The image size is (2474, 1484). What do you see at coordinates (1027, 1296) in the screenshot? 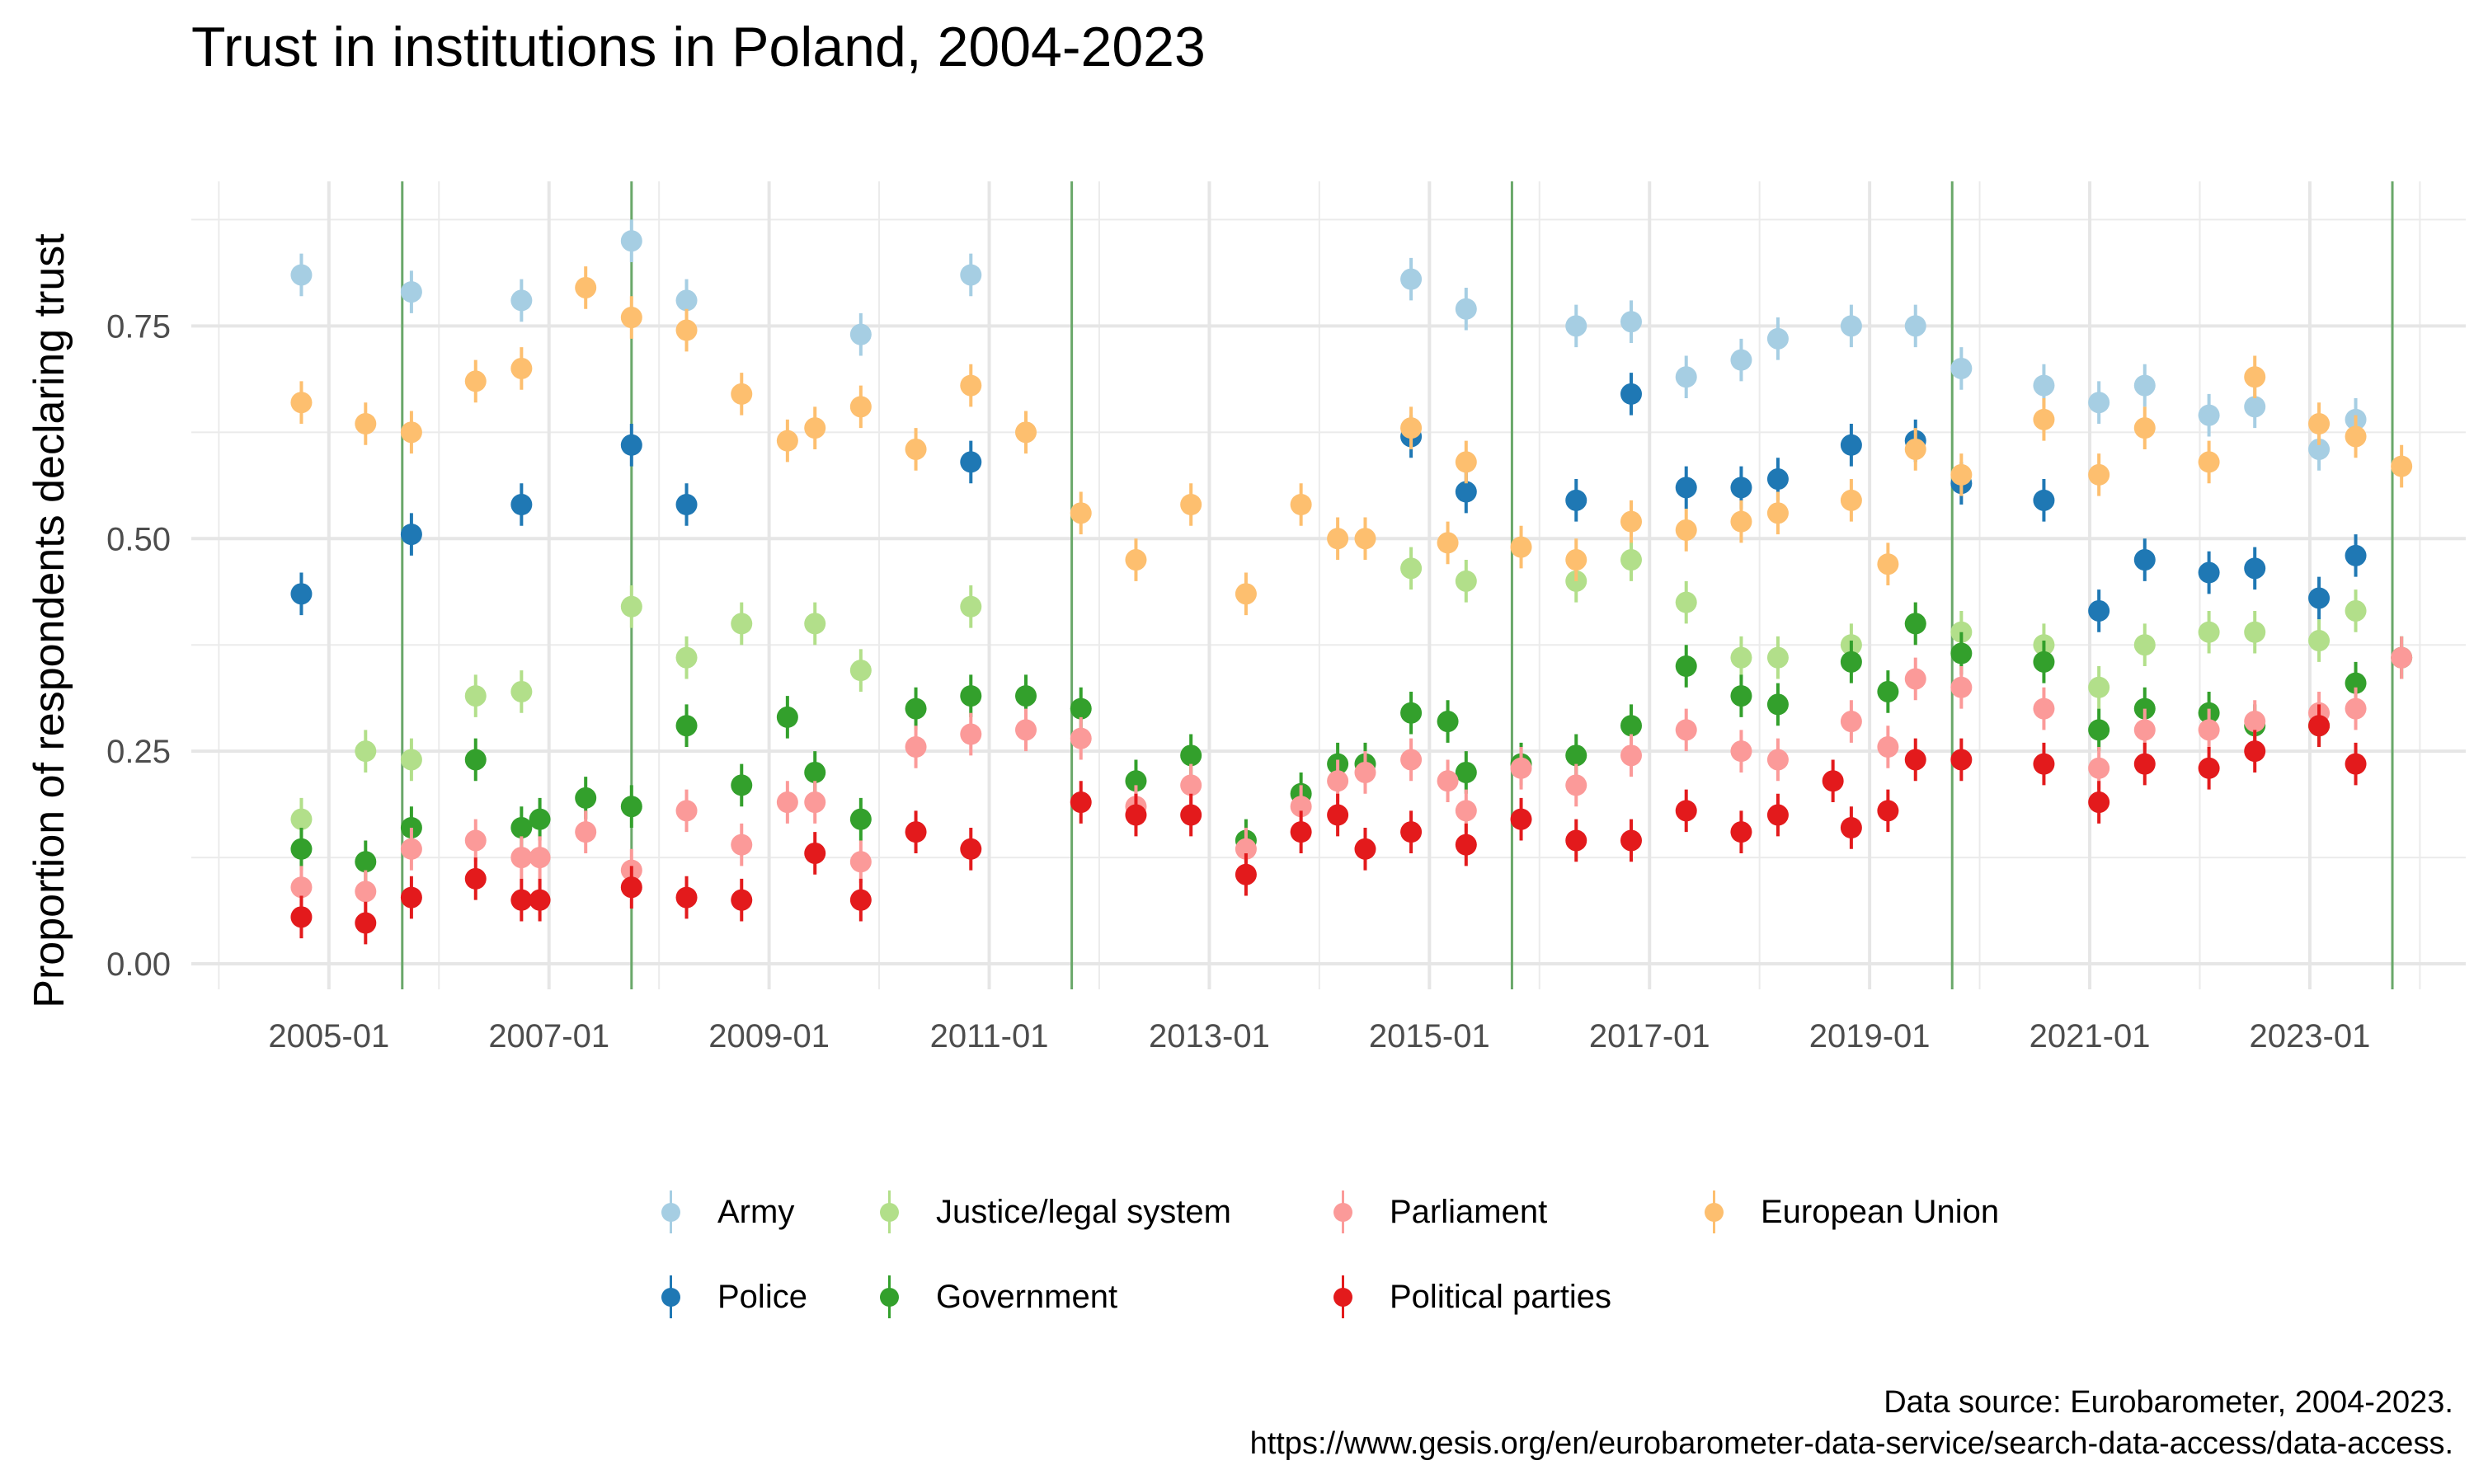
I see `legend-label: Government` at bounding box center [1027, 1296].